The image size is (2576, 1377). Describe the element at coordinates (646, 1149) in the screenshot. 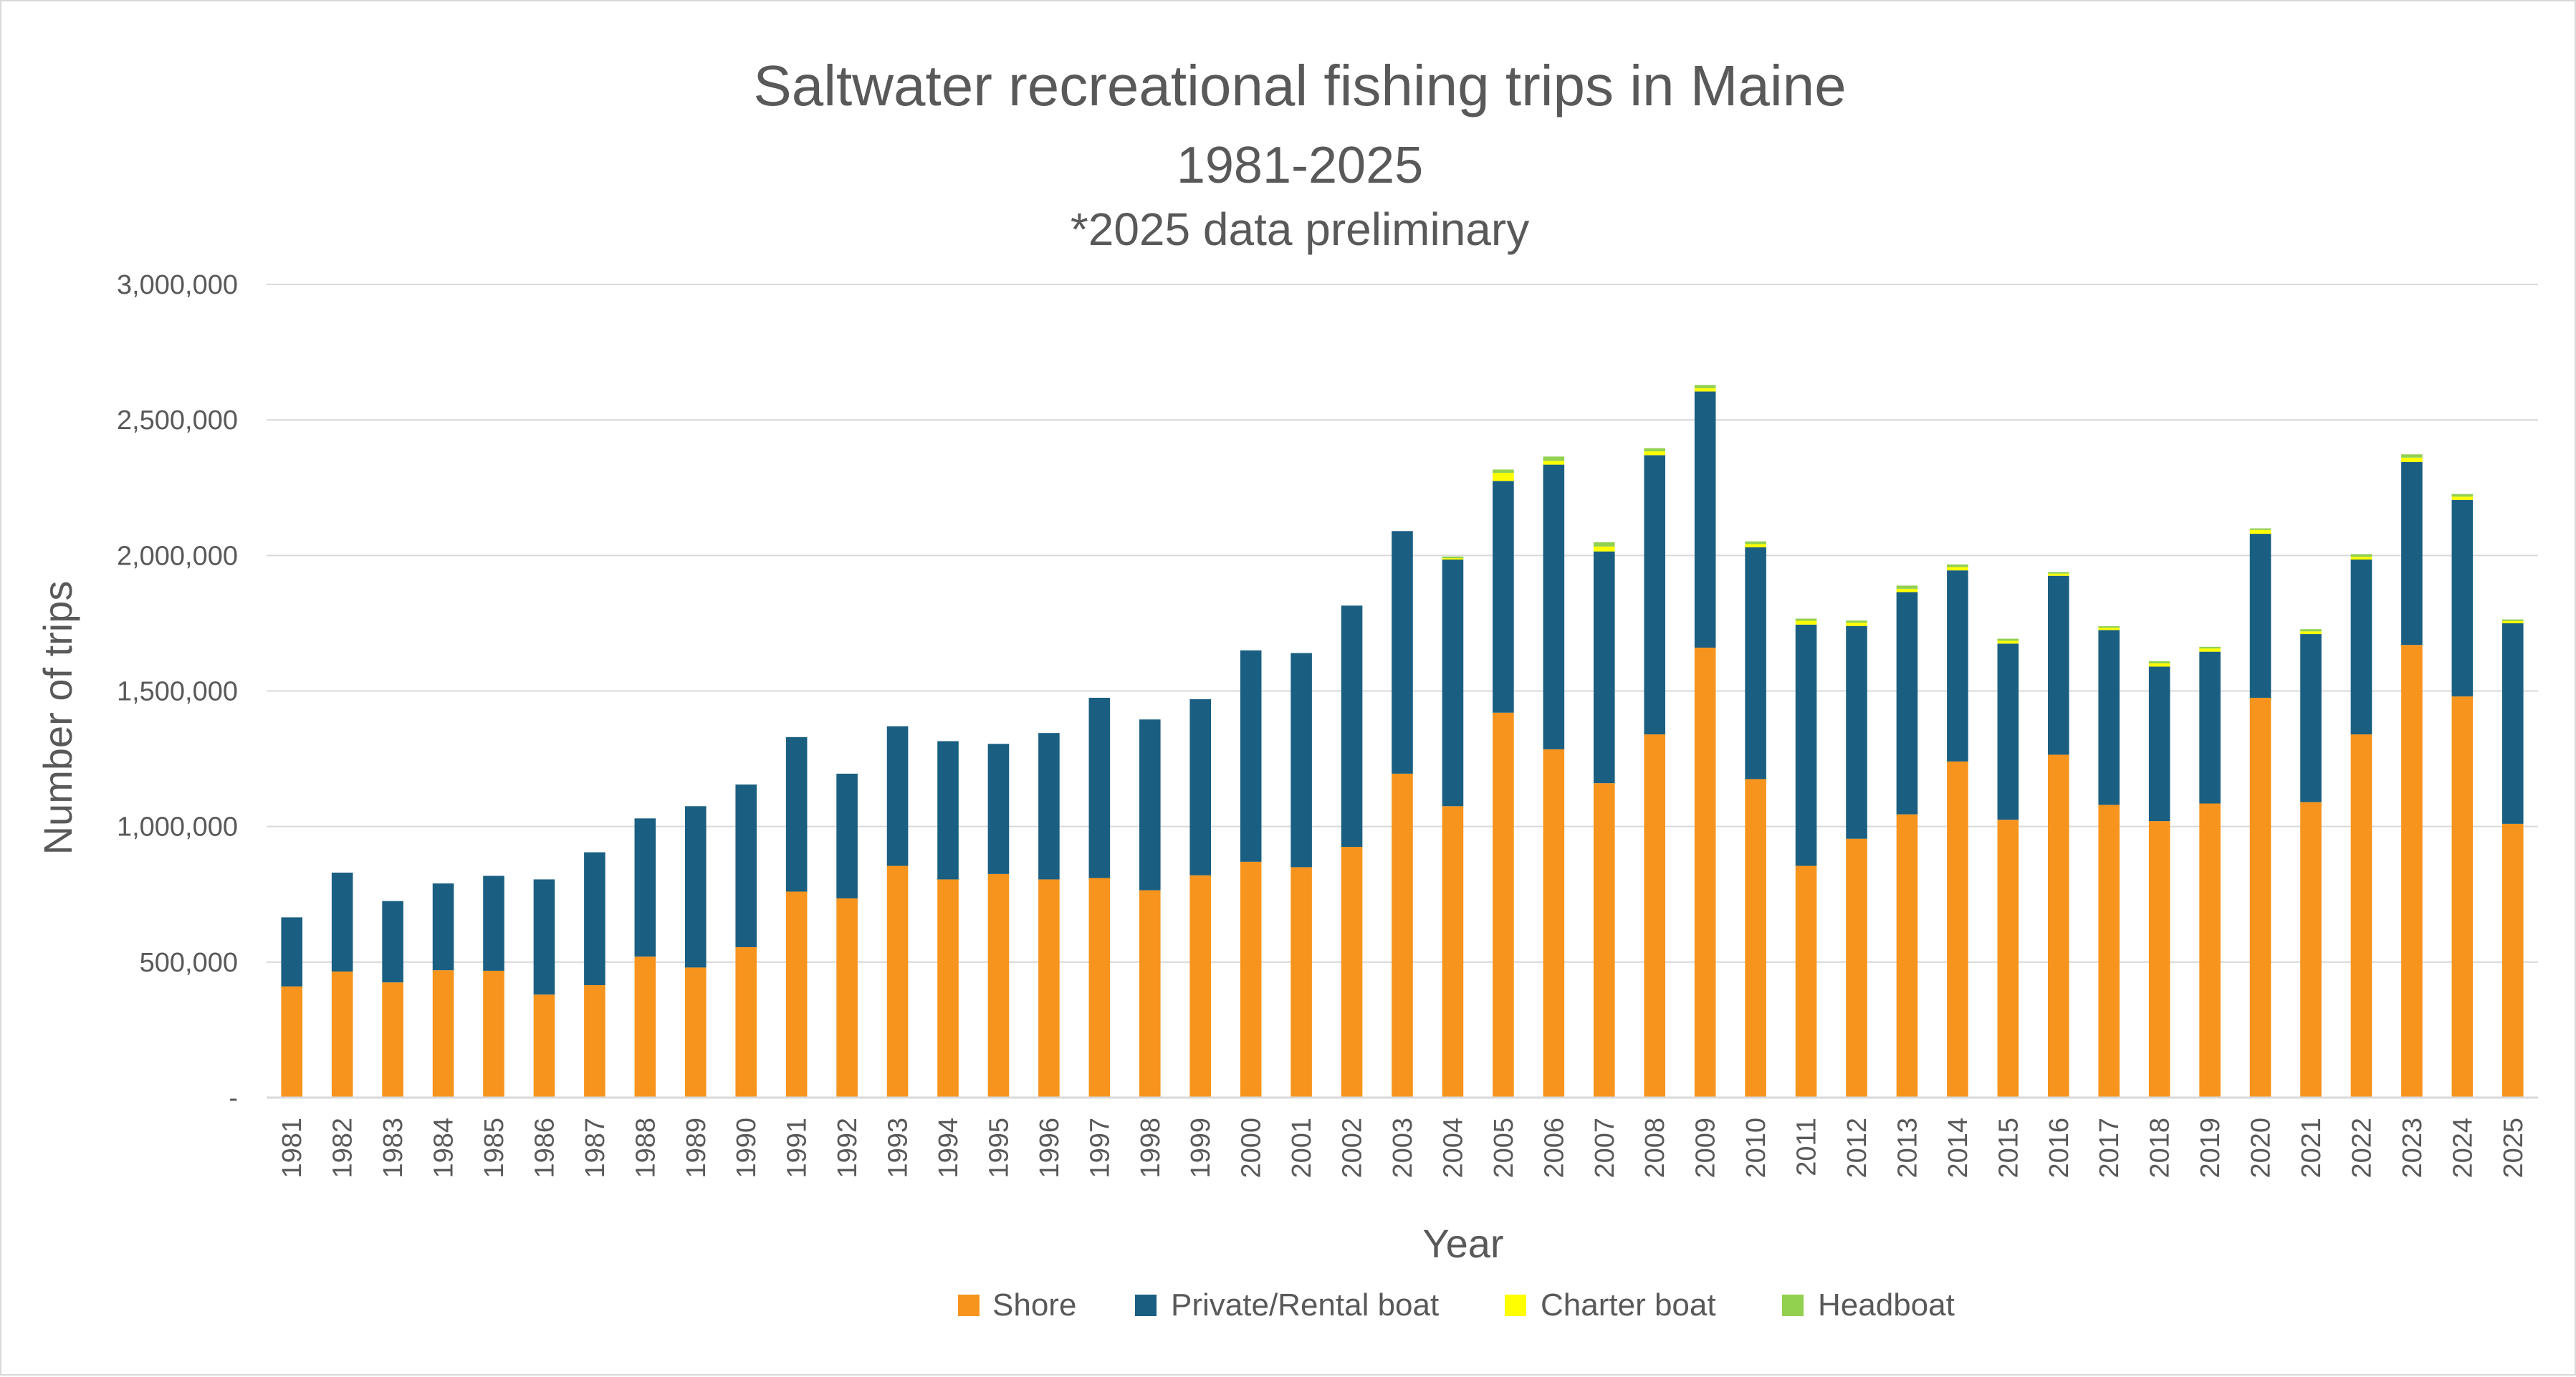

I see `x-tick-label: 1988` at that location.